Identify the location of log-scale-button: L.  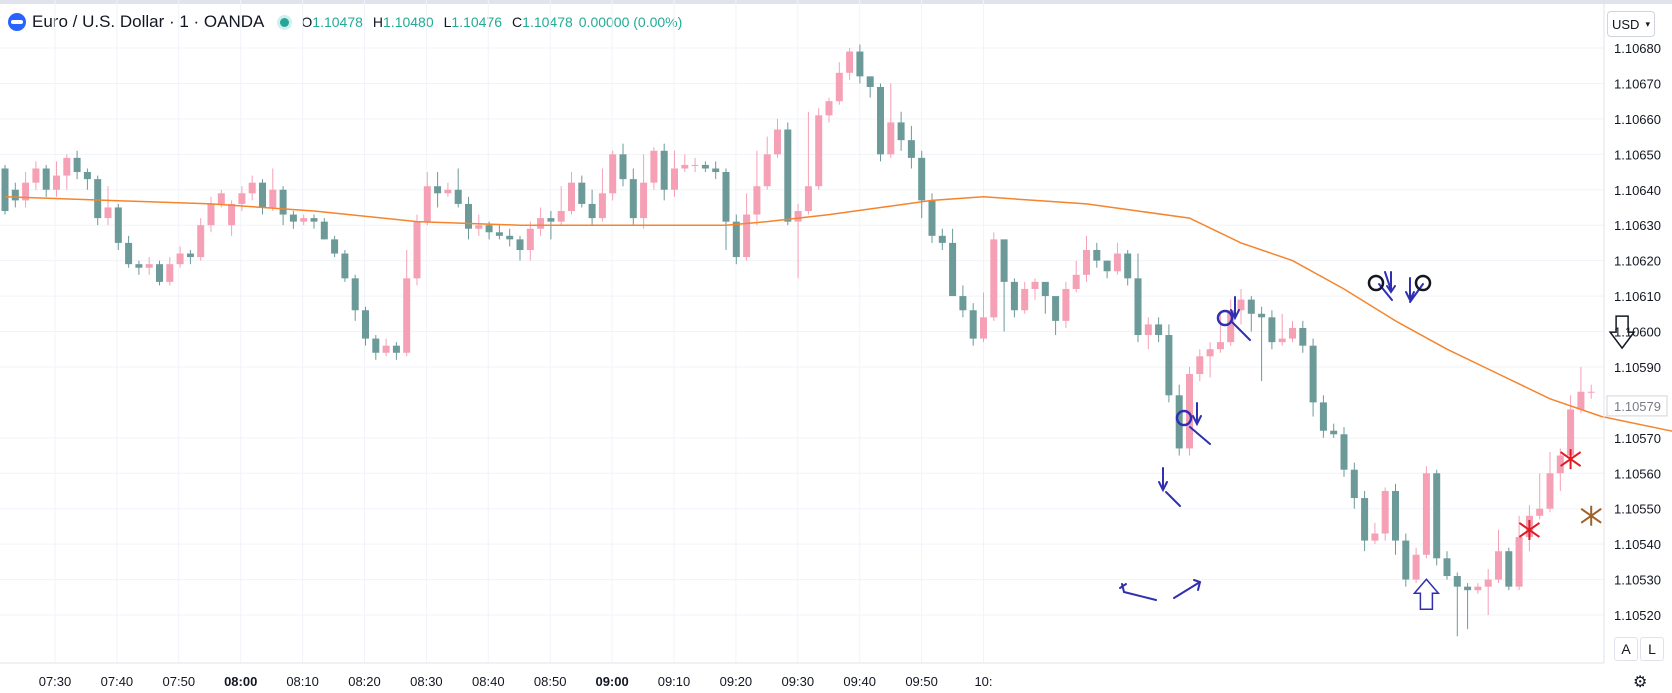
(1652, 649).